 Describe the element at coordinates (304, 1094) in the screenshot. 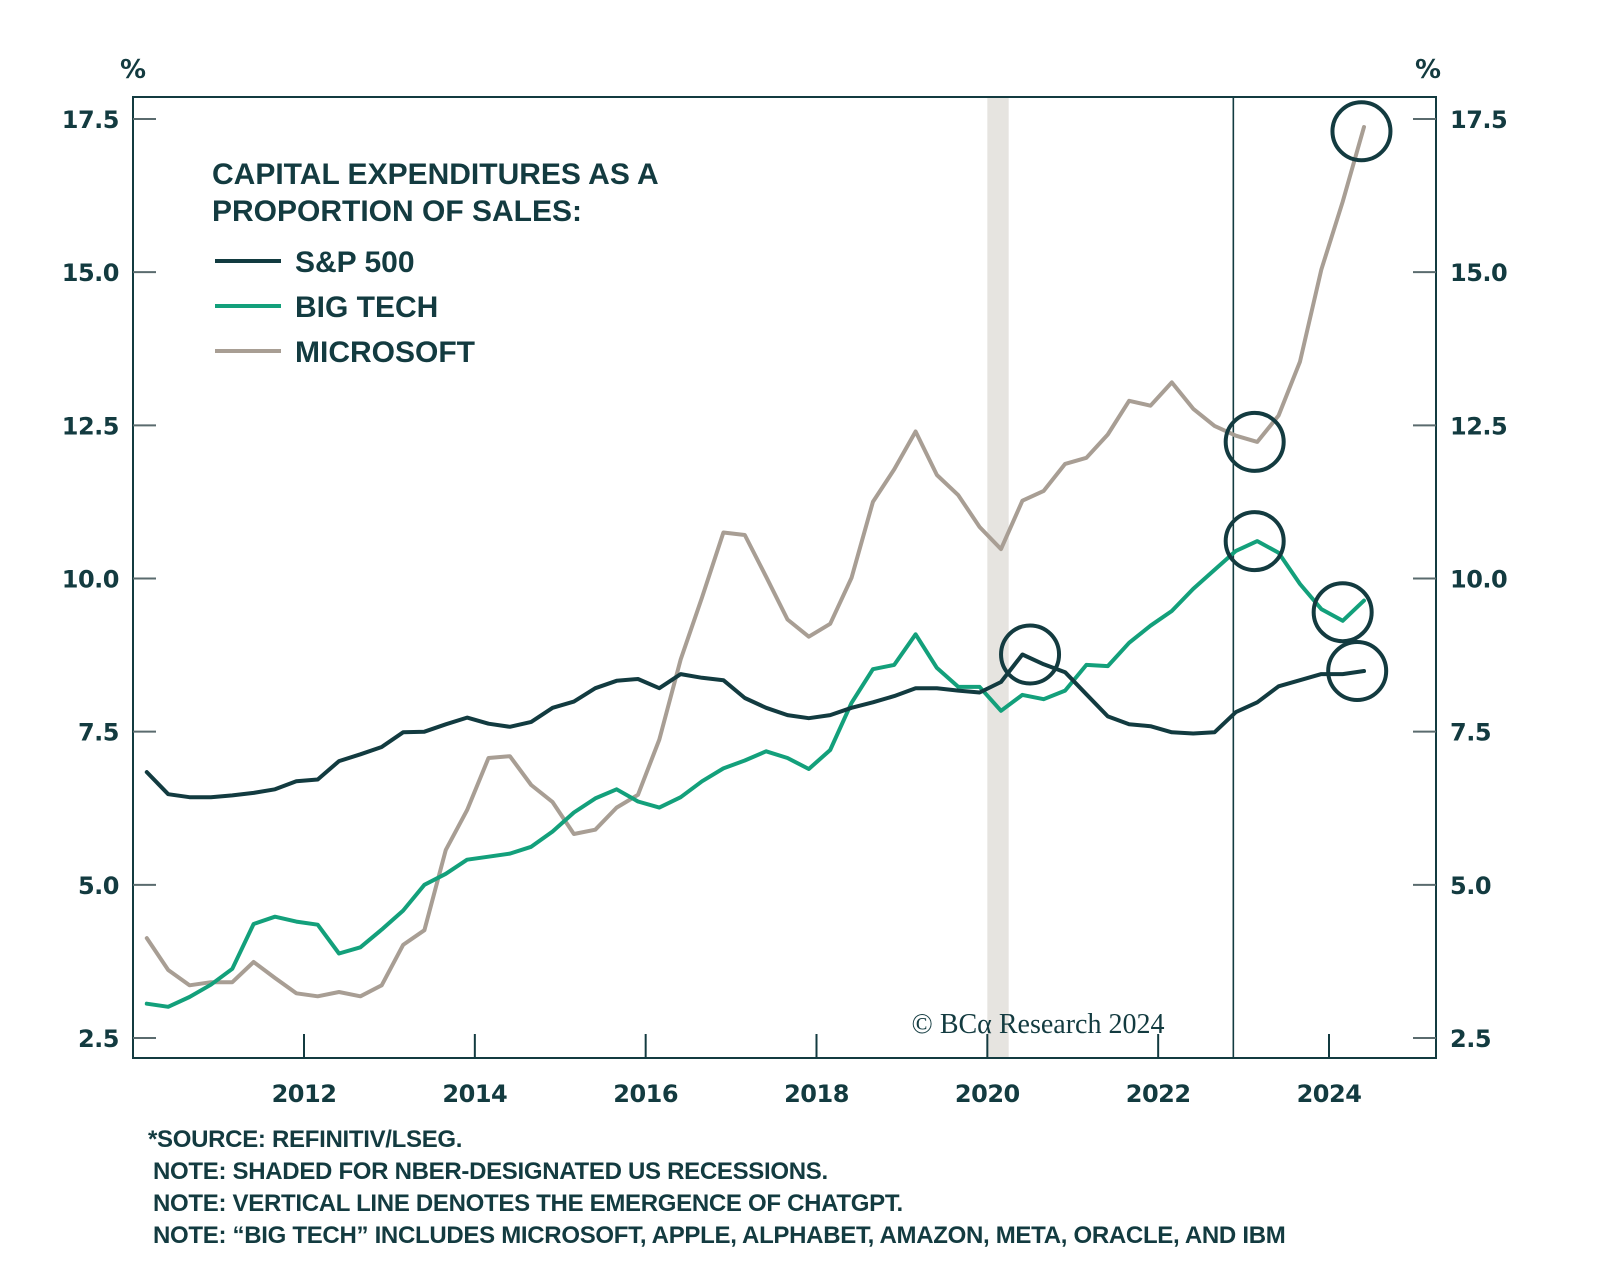

I see `x-tick-label: 2012` at that location.